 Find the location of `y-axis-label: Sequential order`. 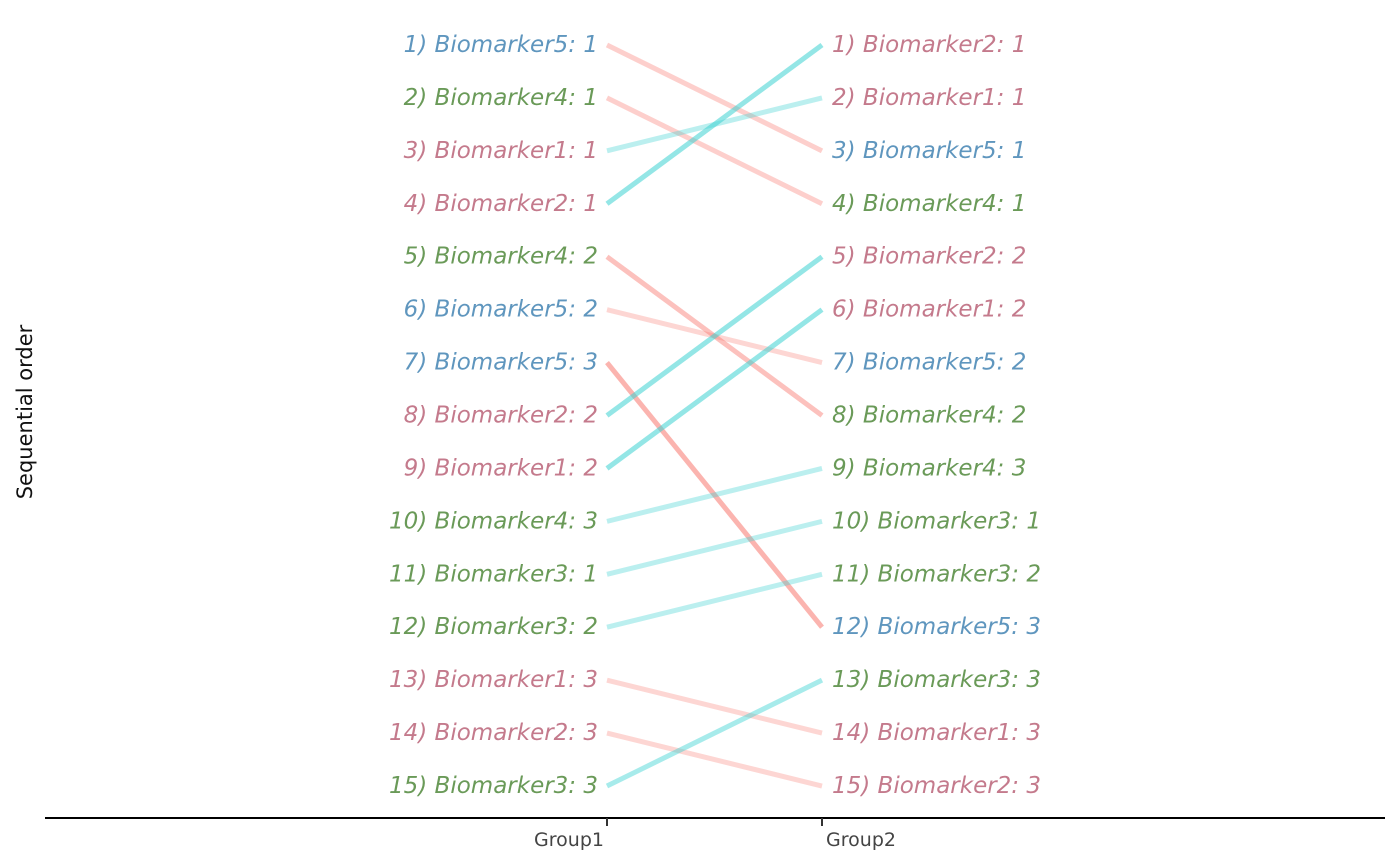

y-axis-label: Sequential order is located at coordinates (25, 411).